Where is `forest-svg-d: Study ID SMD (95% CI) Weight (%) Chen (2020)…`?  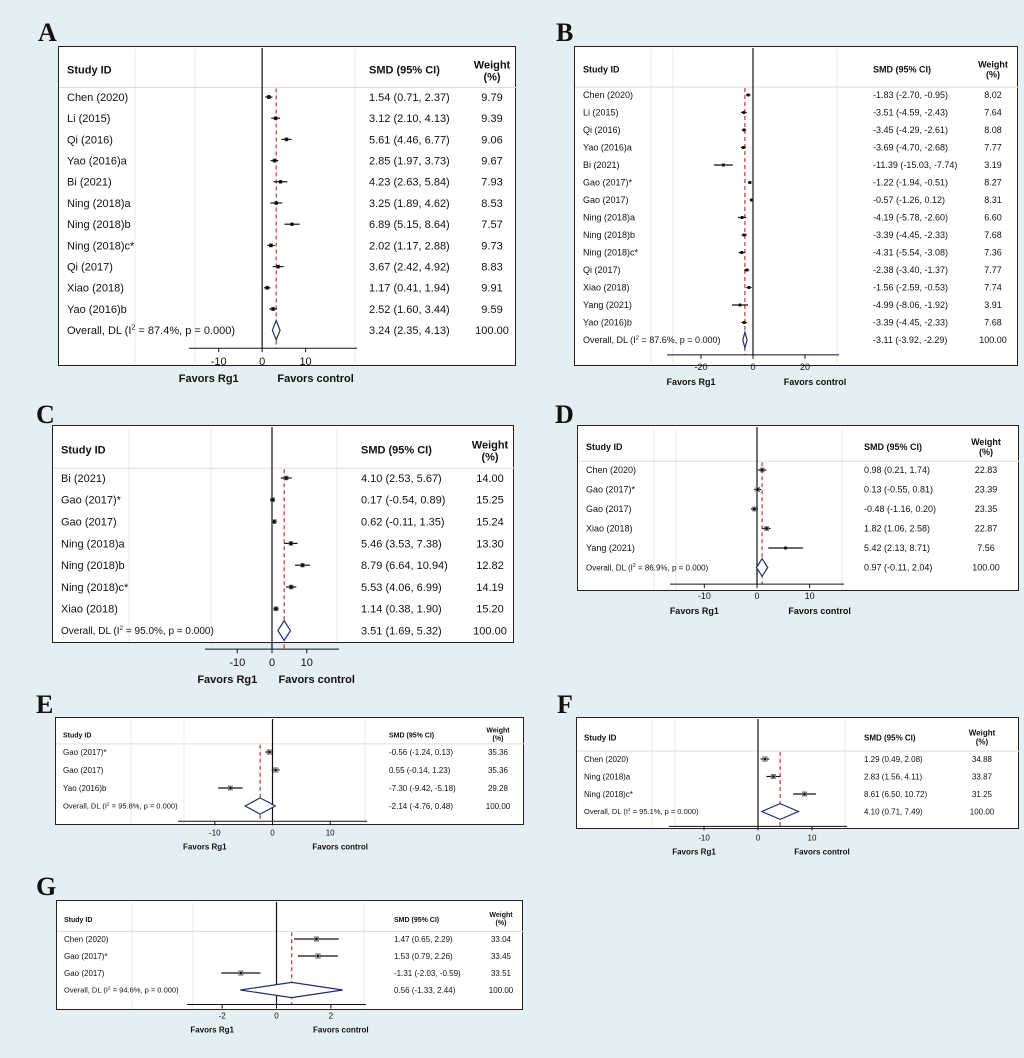 forest-svg-d: Study ID SMD (95% CI) Weight (%) Chen (2020)… is located at coordinates (799, 521).